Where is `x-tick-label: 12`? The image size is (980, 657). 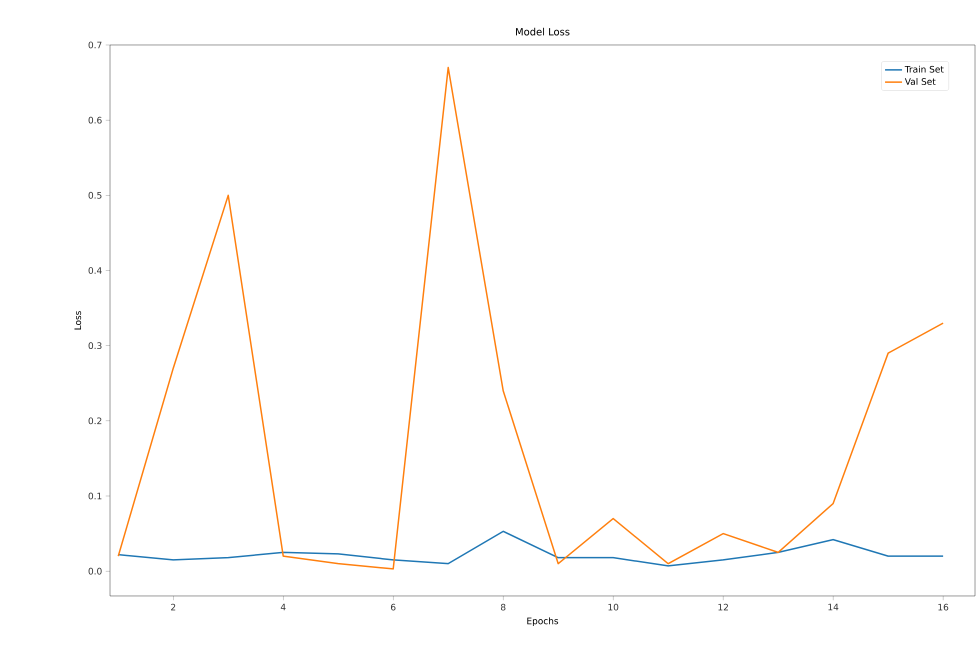 x-tick-label: 12 is located at coordinates (723, 607).